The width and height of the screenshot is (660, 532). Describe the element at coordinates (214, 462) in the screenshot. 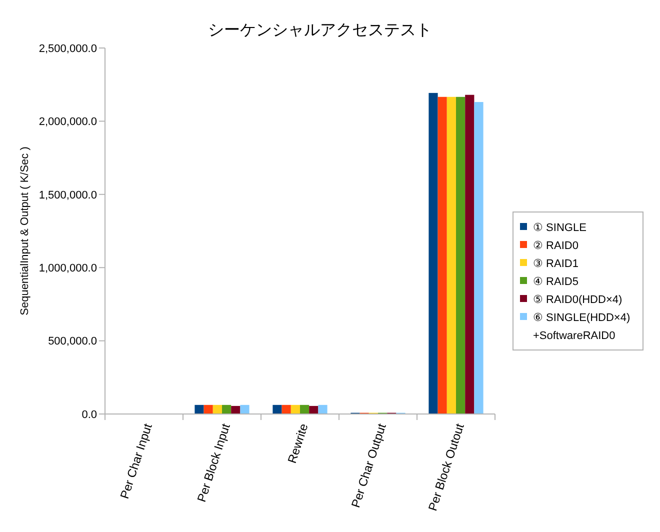

I see `x-tick-label: Per Block Input` at that location.